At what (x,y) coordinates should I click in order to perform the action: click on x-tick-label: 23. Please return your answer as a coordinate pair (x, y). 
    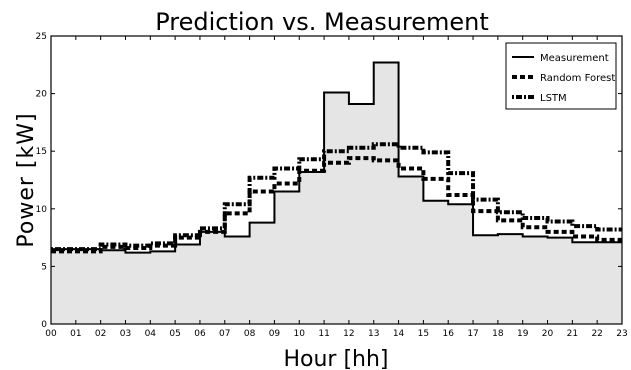
    Looking at the image, I should click on (621, 334).